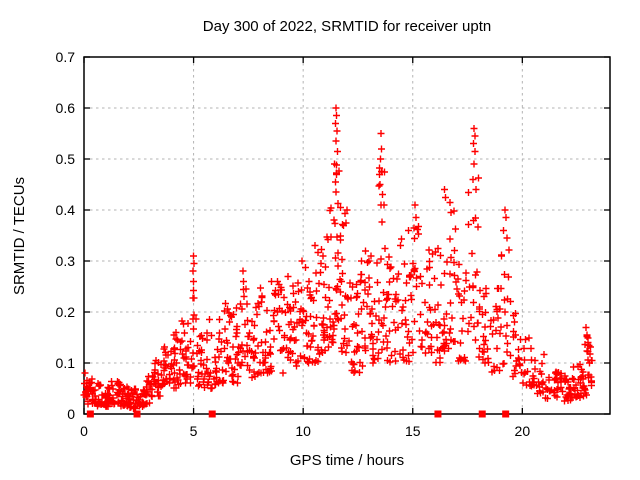  I want to click on x-tick-label: 20, so click(523, 431).